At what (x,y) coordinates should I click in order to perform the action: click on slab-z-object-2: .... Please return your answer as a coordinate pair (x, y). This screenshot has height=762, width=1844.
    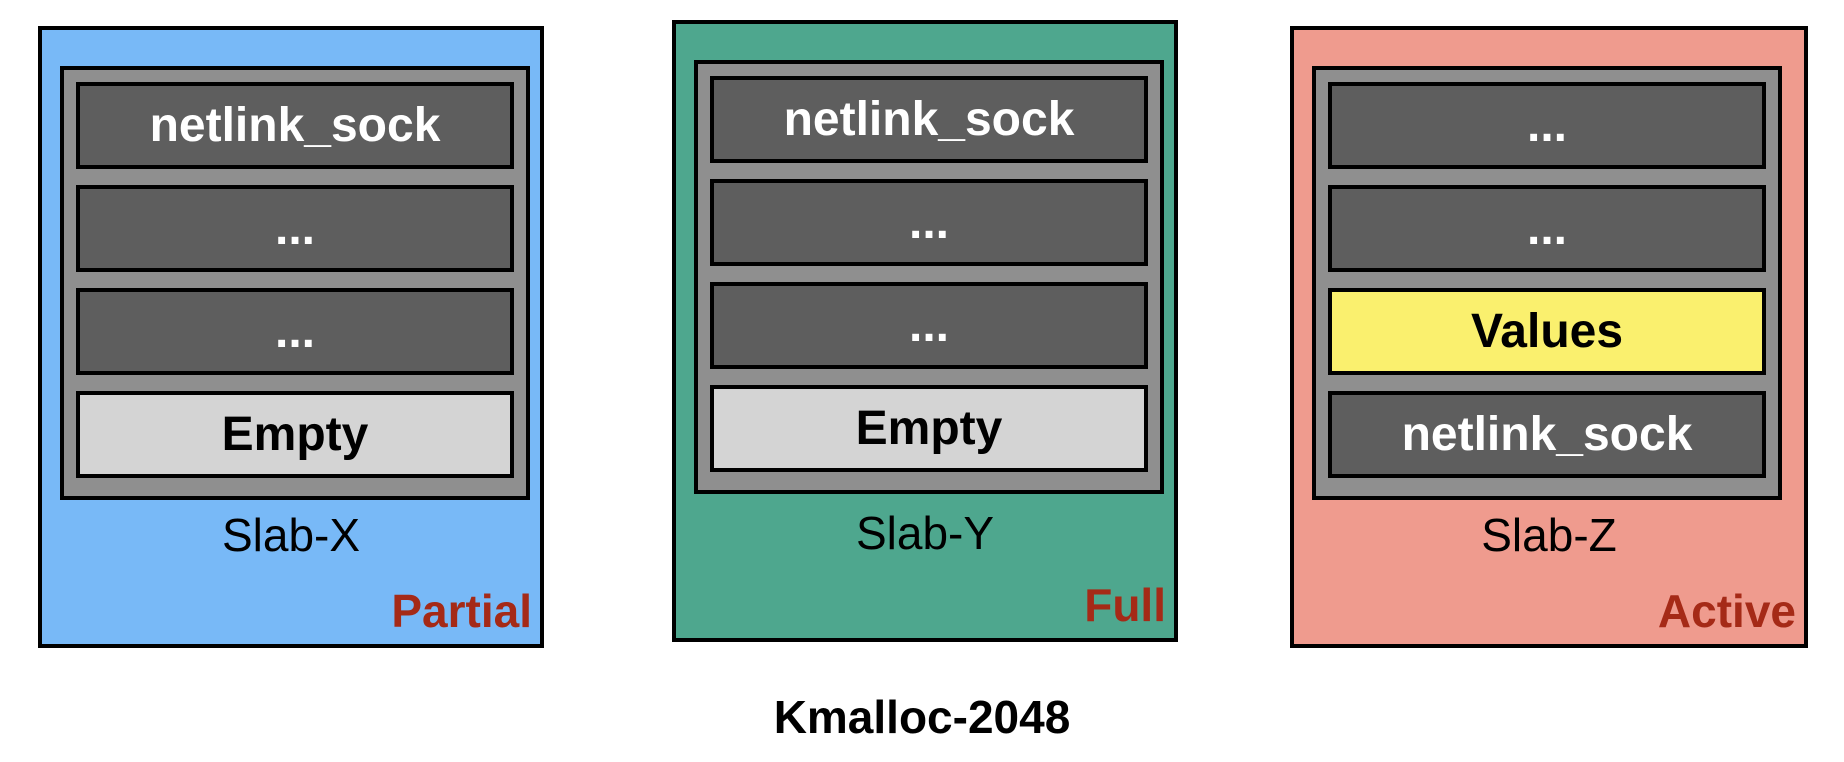
    Looking at the image, I should click on (1547, 228).